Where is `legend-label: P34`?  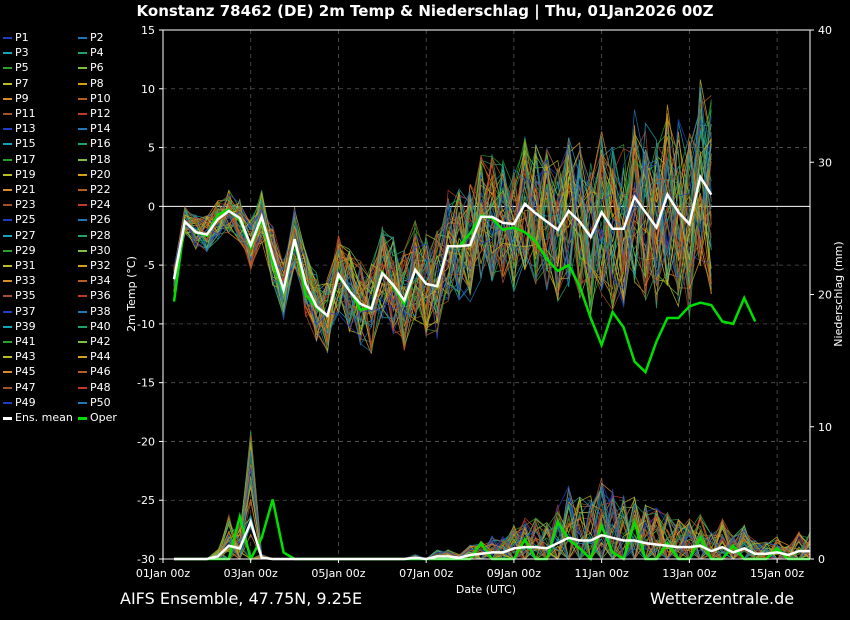
legend-label: P34 is located at coordinates (100, 281).